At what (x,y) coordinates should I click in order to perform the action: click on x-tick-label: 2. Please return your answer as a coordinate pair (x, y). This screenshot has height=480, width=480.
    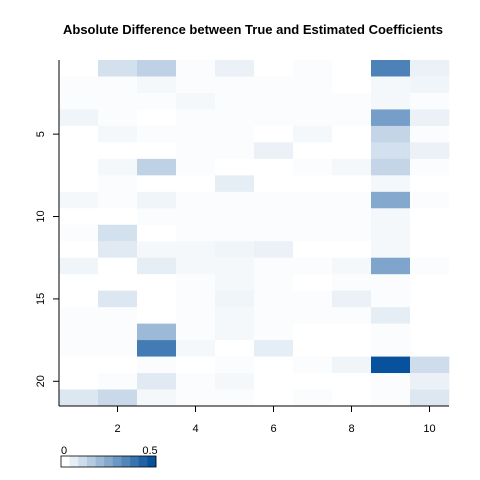
    Looking at the image, I should click on (117, 429).